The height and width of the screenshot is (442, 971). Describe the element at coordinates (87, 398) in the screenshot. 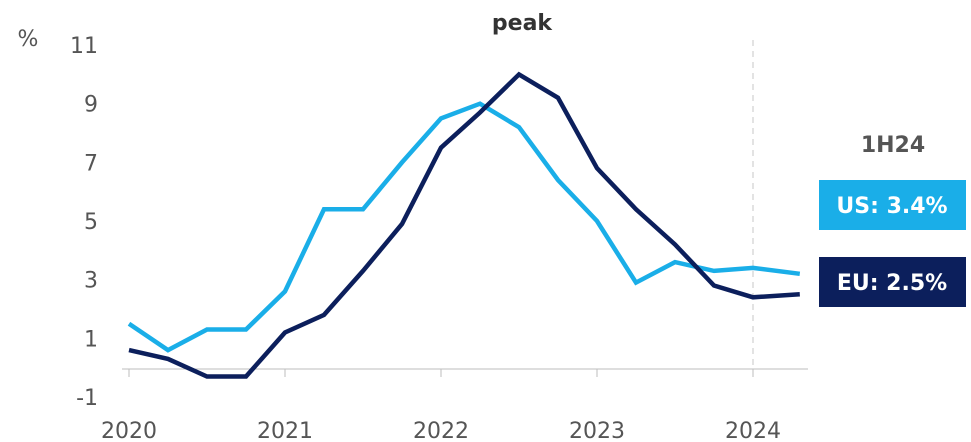

I see `y-tick-label: -1` at that location.